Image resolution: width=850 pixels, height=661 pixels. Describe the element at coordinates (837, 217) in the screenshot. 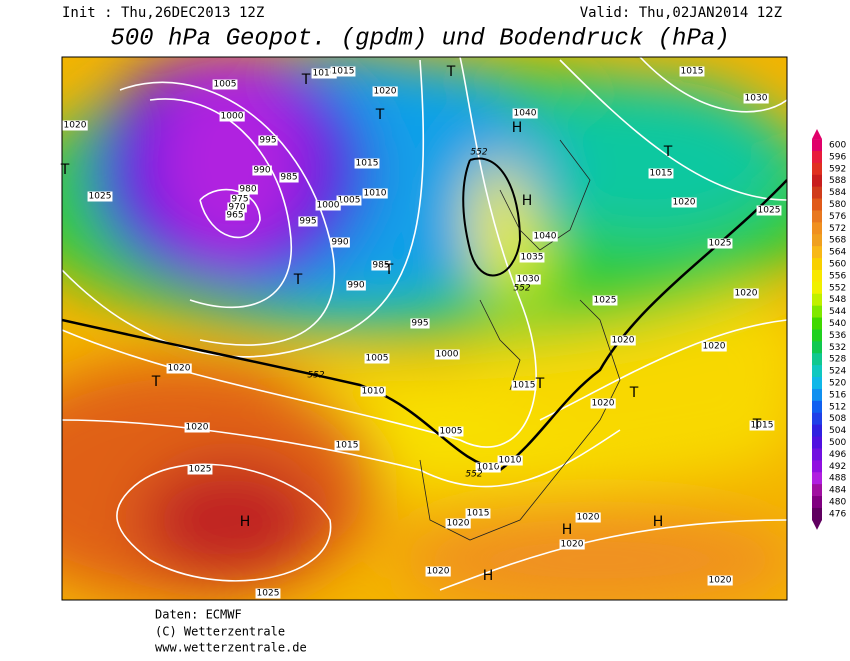

I see `legend-label: 576` at that location.